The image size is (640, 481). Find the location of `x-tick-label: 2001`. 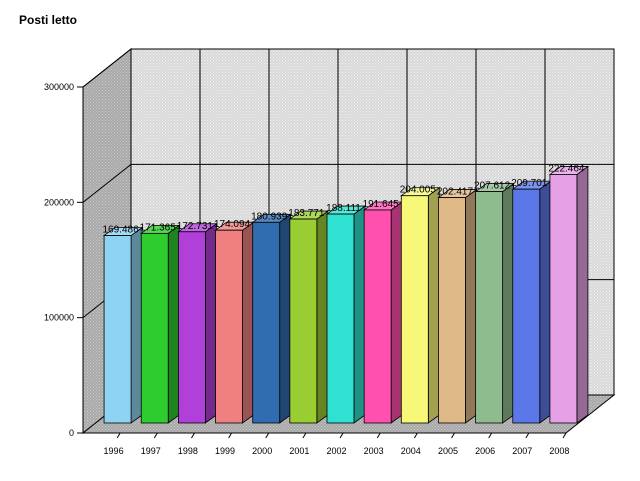

x-tick-label: 2001 is located at coordinates (299, 451).